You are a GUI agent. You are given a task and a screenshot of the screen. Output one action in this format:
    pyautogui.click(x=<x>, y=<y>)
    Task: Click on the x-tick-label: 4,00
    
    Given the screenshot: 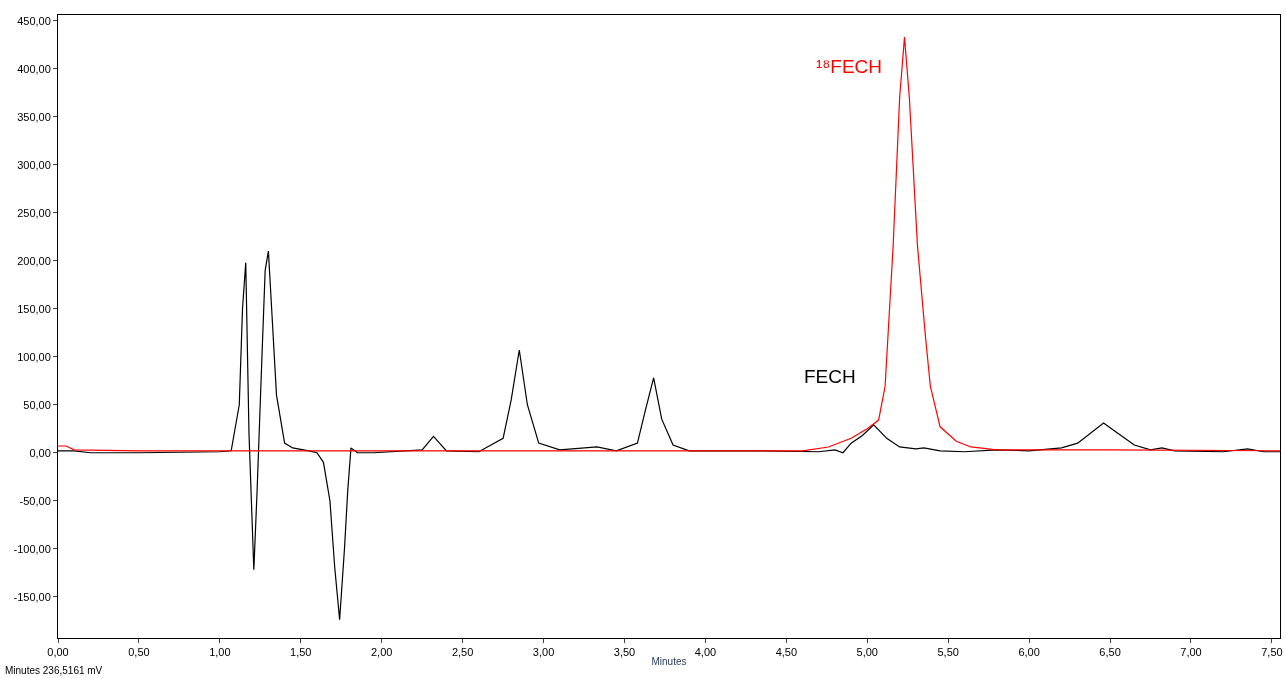 What is the action you would take?
    pyautogui.click(x=705, y=652)
    